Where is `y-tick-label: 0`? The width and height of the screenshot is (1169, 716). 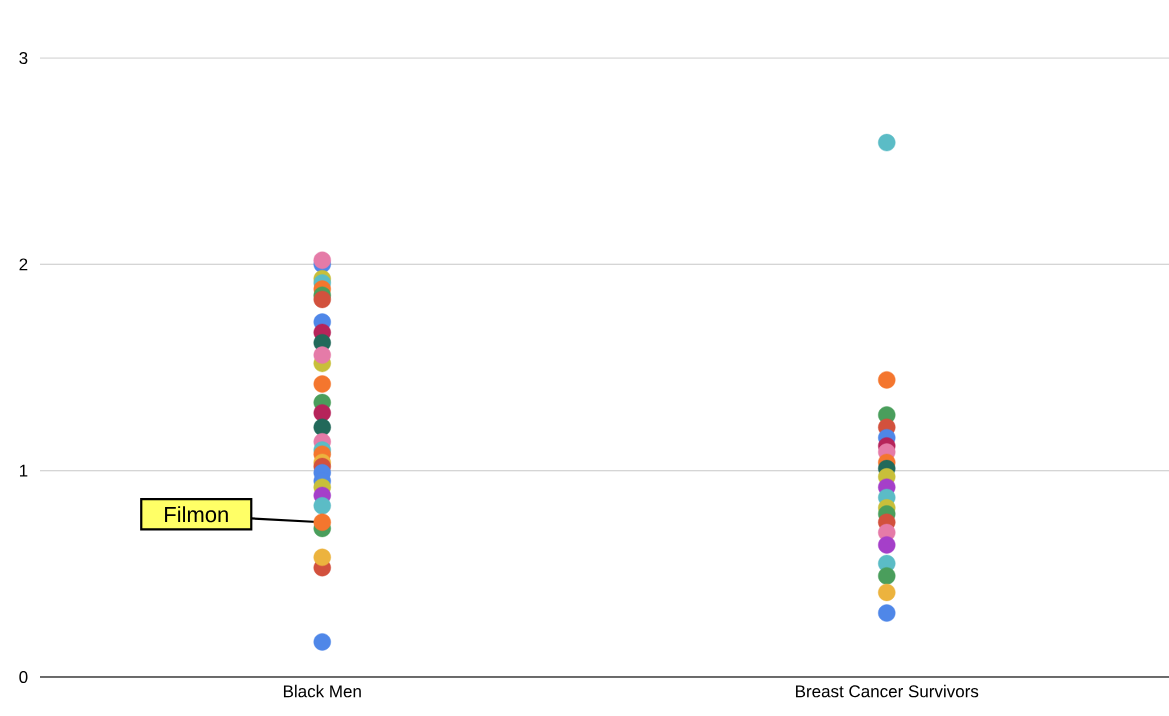
y-tick-label: 0 is located at coordinates (23, 677).